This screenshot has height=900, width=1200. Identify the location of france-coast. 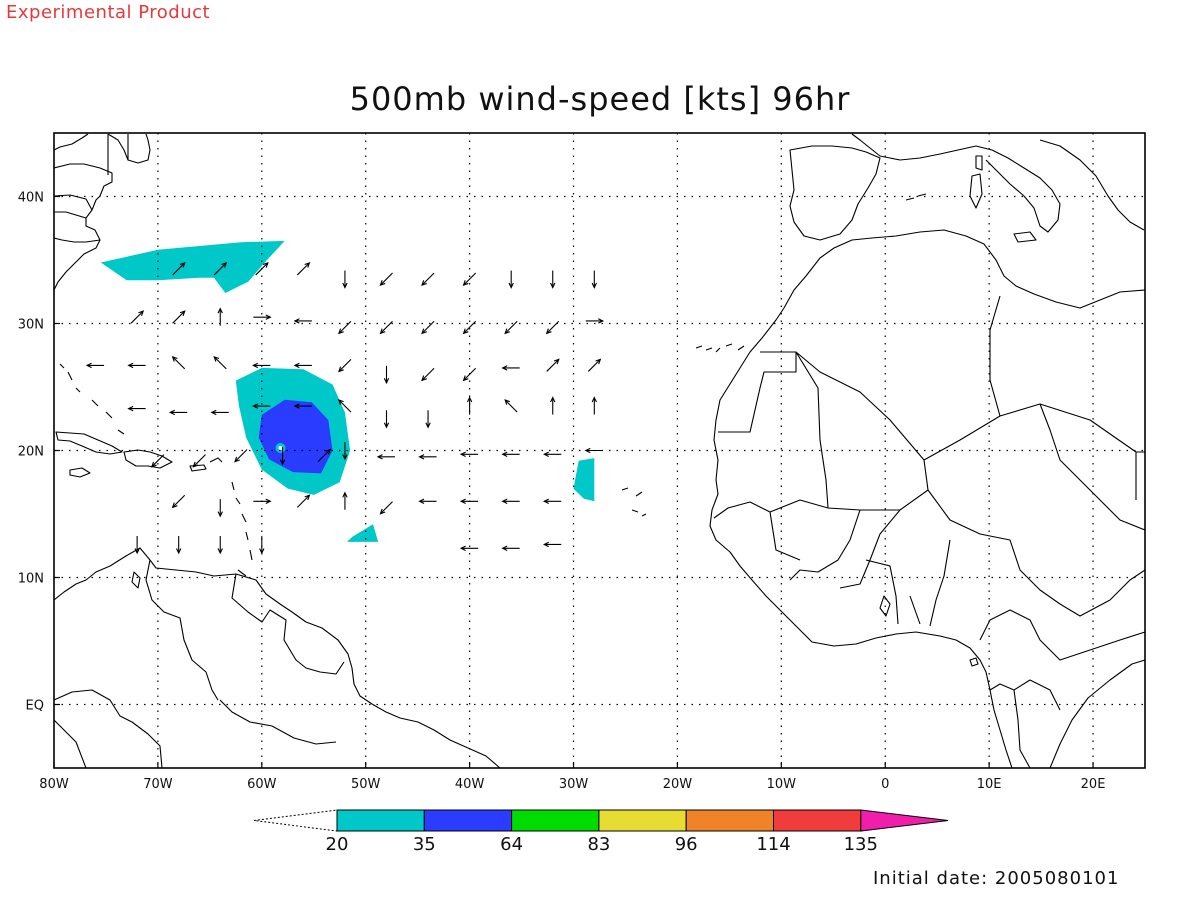
(914, 147).